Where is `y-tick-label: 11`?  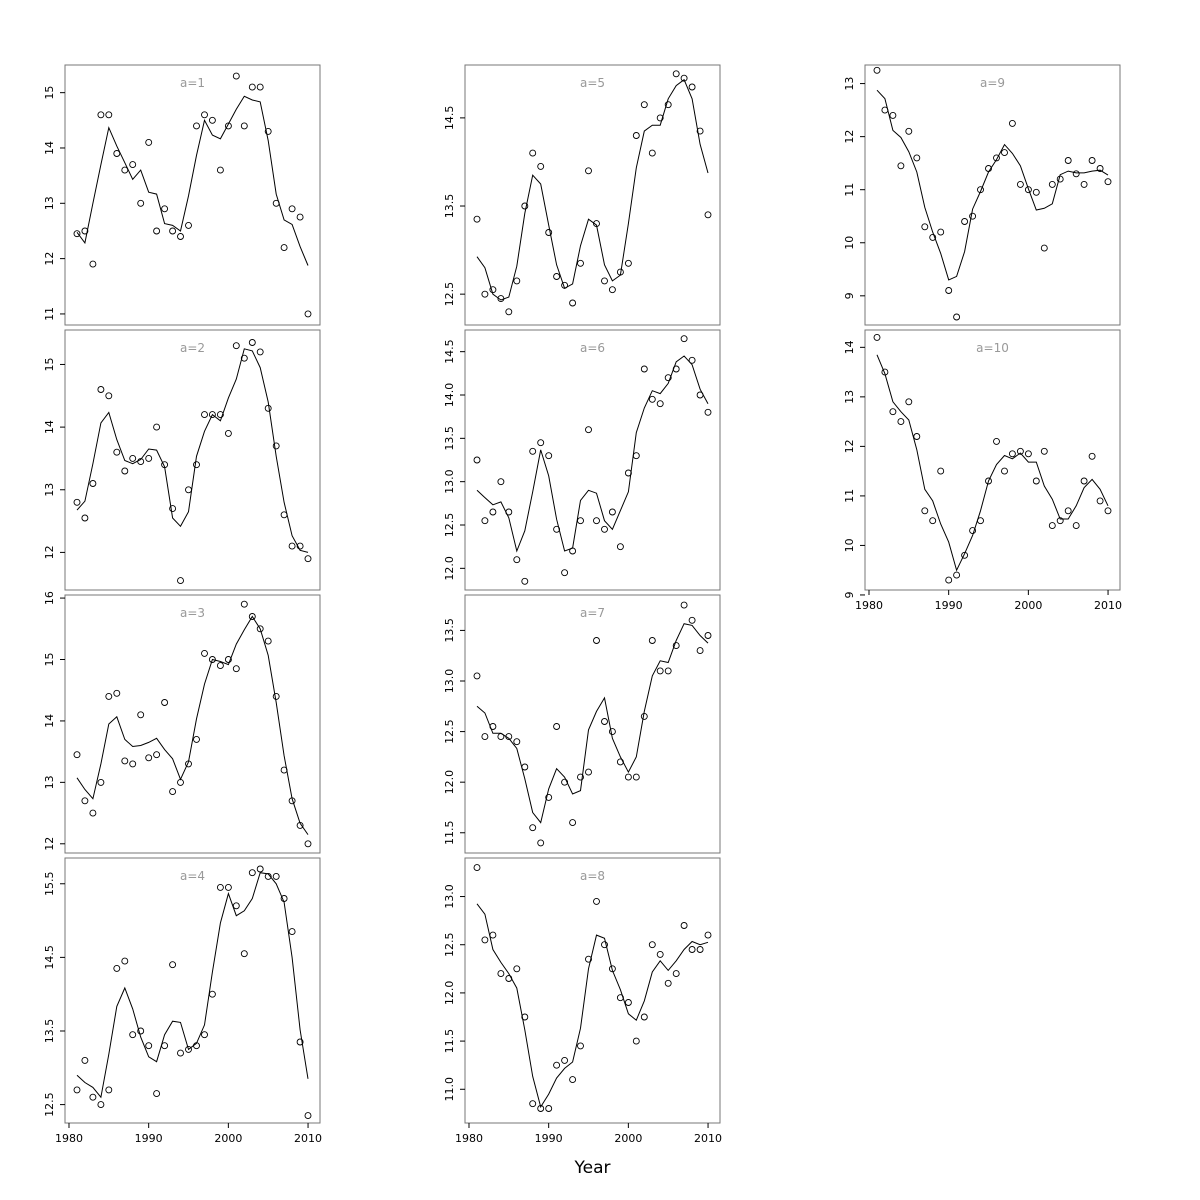
y-tick-label: 11 is located at coordinates (49, 314).